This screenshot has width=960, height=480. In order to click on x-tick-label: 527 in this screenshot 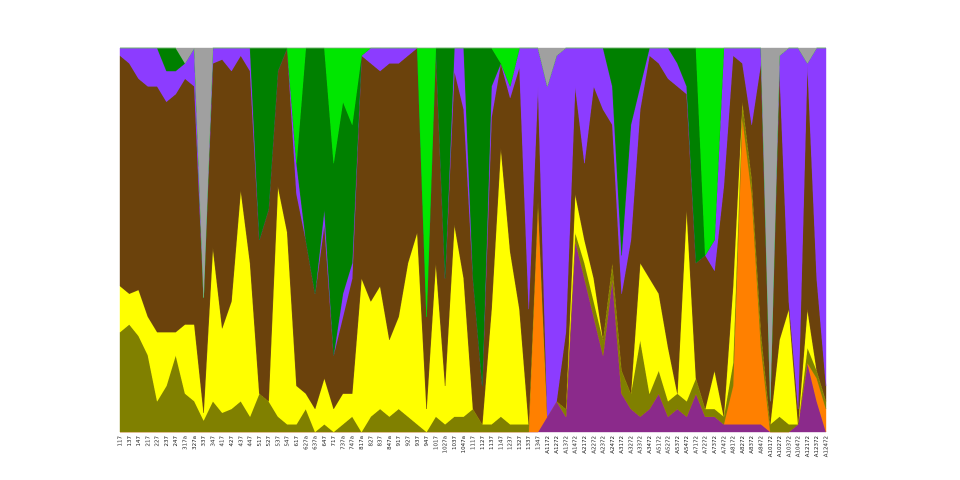, I will do `click(269, 441)`.